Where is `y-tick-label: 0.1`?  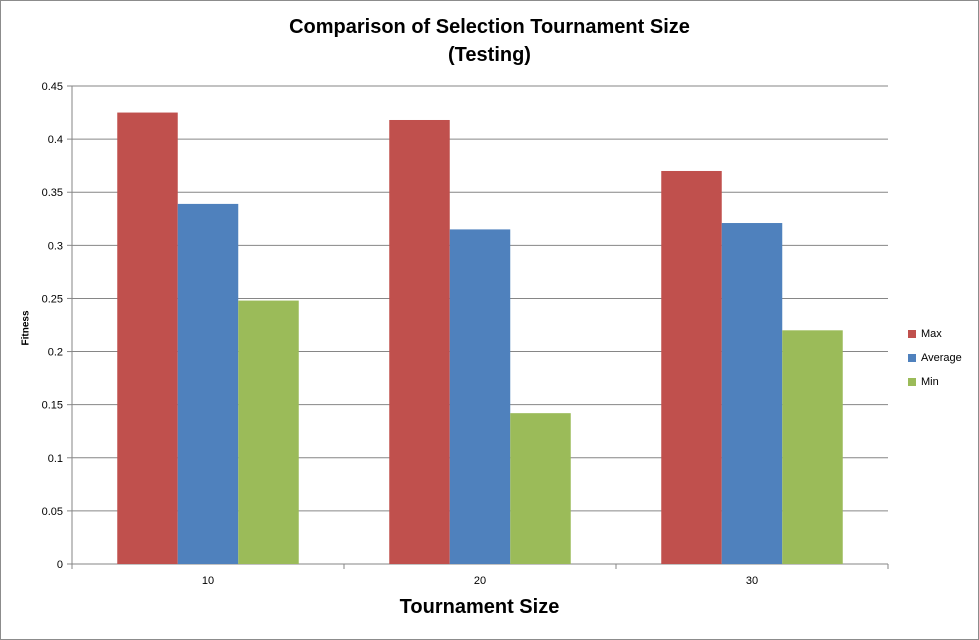 y-tick-label: 0.1 is located at coordinates (55, 459).